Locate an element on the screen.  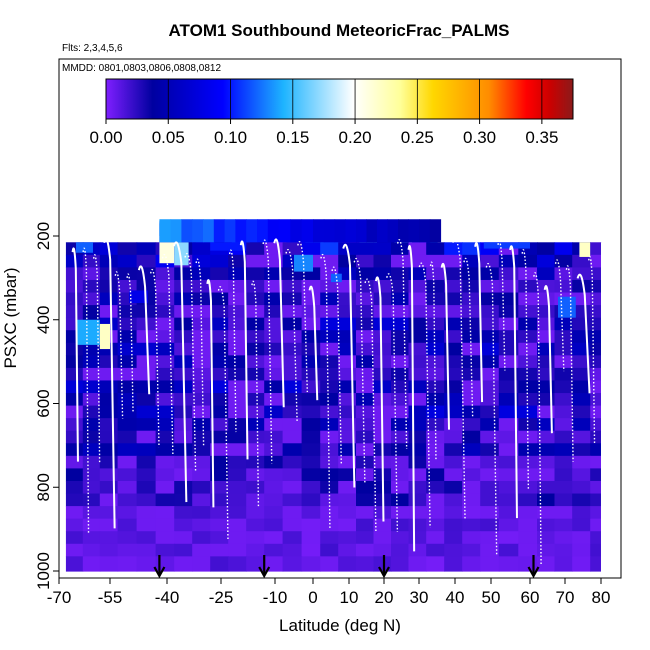
x-tick-label: -25 is located at coordinates (221, 597).